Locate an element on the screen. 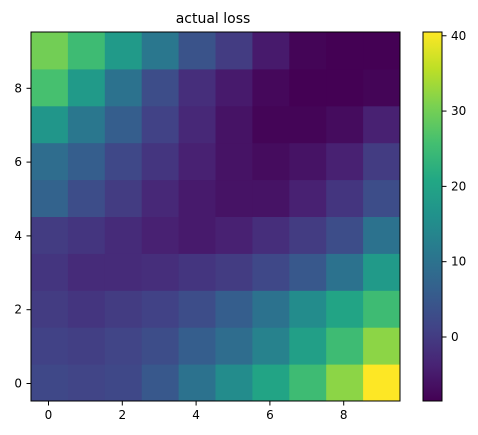 The width and height of the screenshot is (478, 435). colorbar-ticks: 0 10 20 30 40 is located at coordinates (454, 186).